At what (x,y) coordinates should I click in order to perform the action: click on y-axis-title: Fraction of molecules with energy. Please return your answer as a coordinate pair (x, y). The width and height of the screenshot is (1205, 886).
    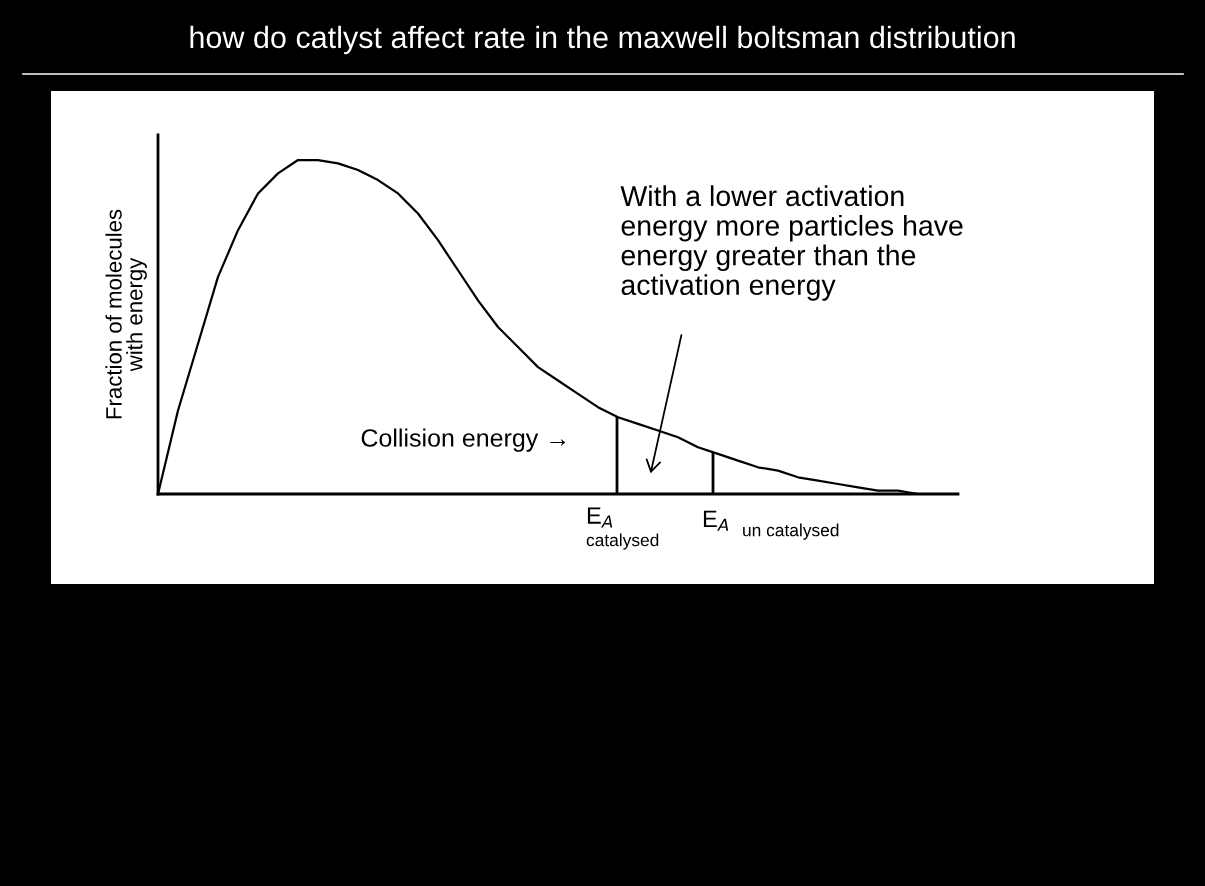
    Looking at the image, I should click on (126, 314).